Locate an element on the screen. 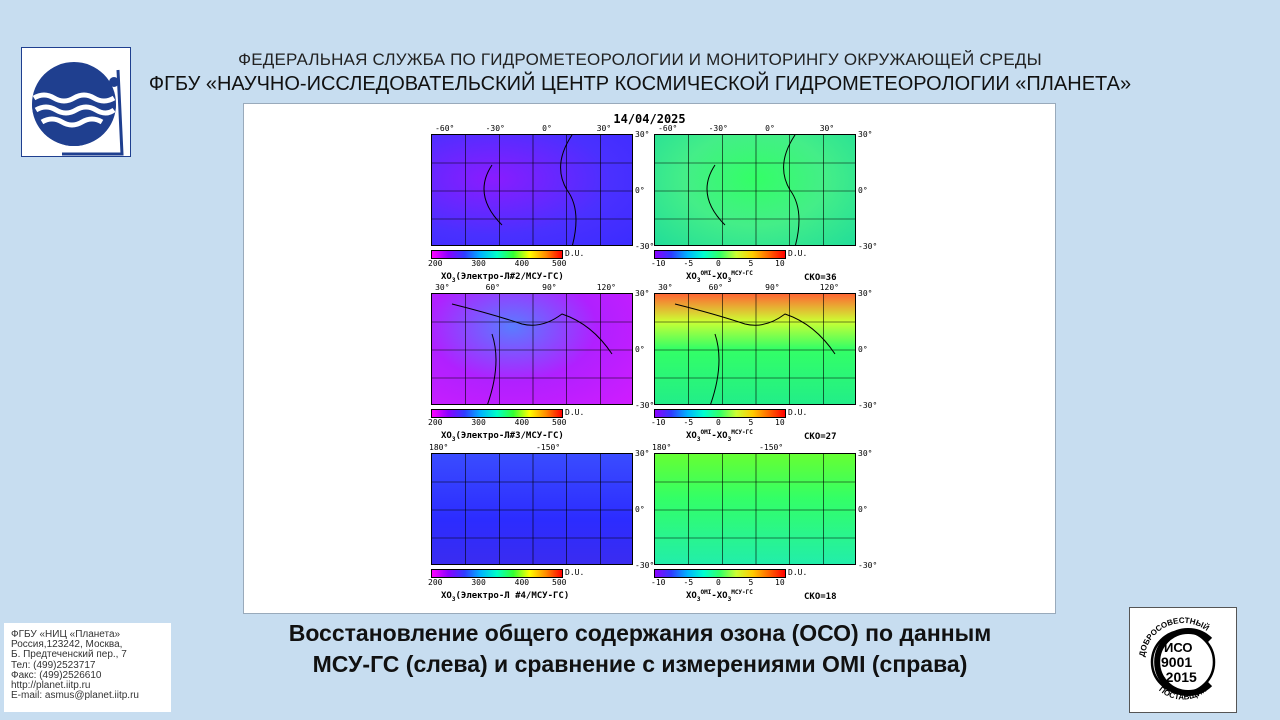 The width and height of the screenshot is (1280, 720). caption-subscript: 3 is located at coordinates (453, 280).